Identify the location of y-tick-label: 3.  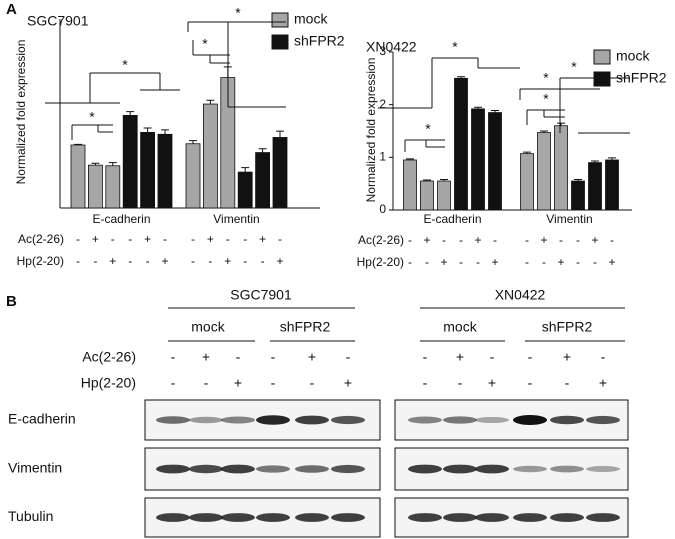
(382, 51).